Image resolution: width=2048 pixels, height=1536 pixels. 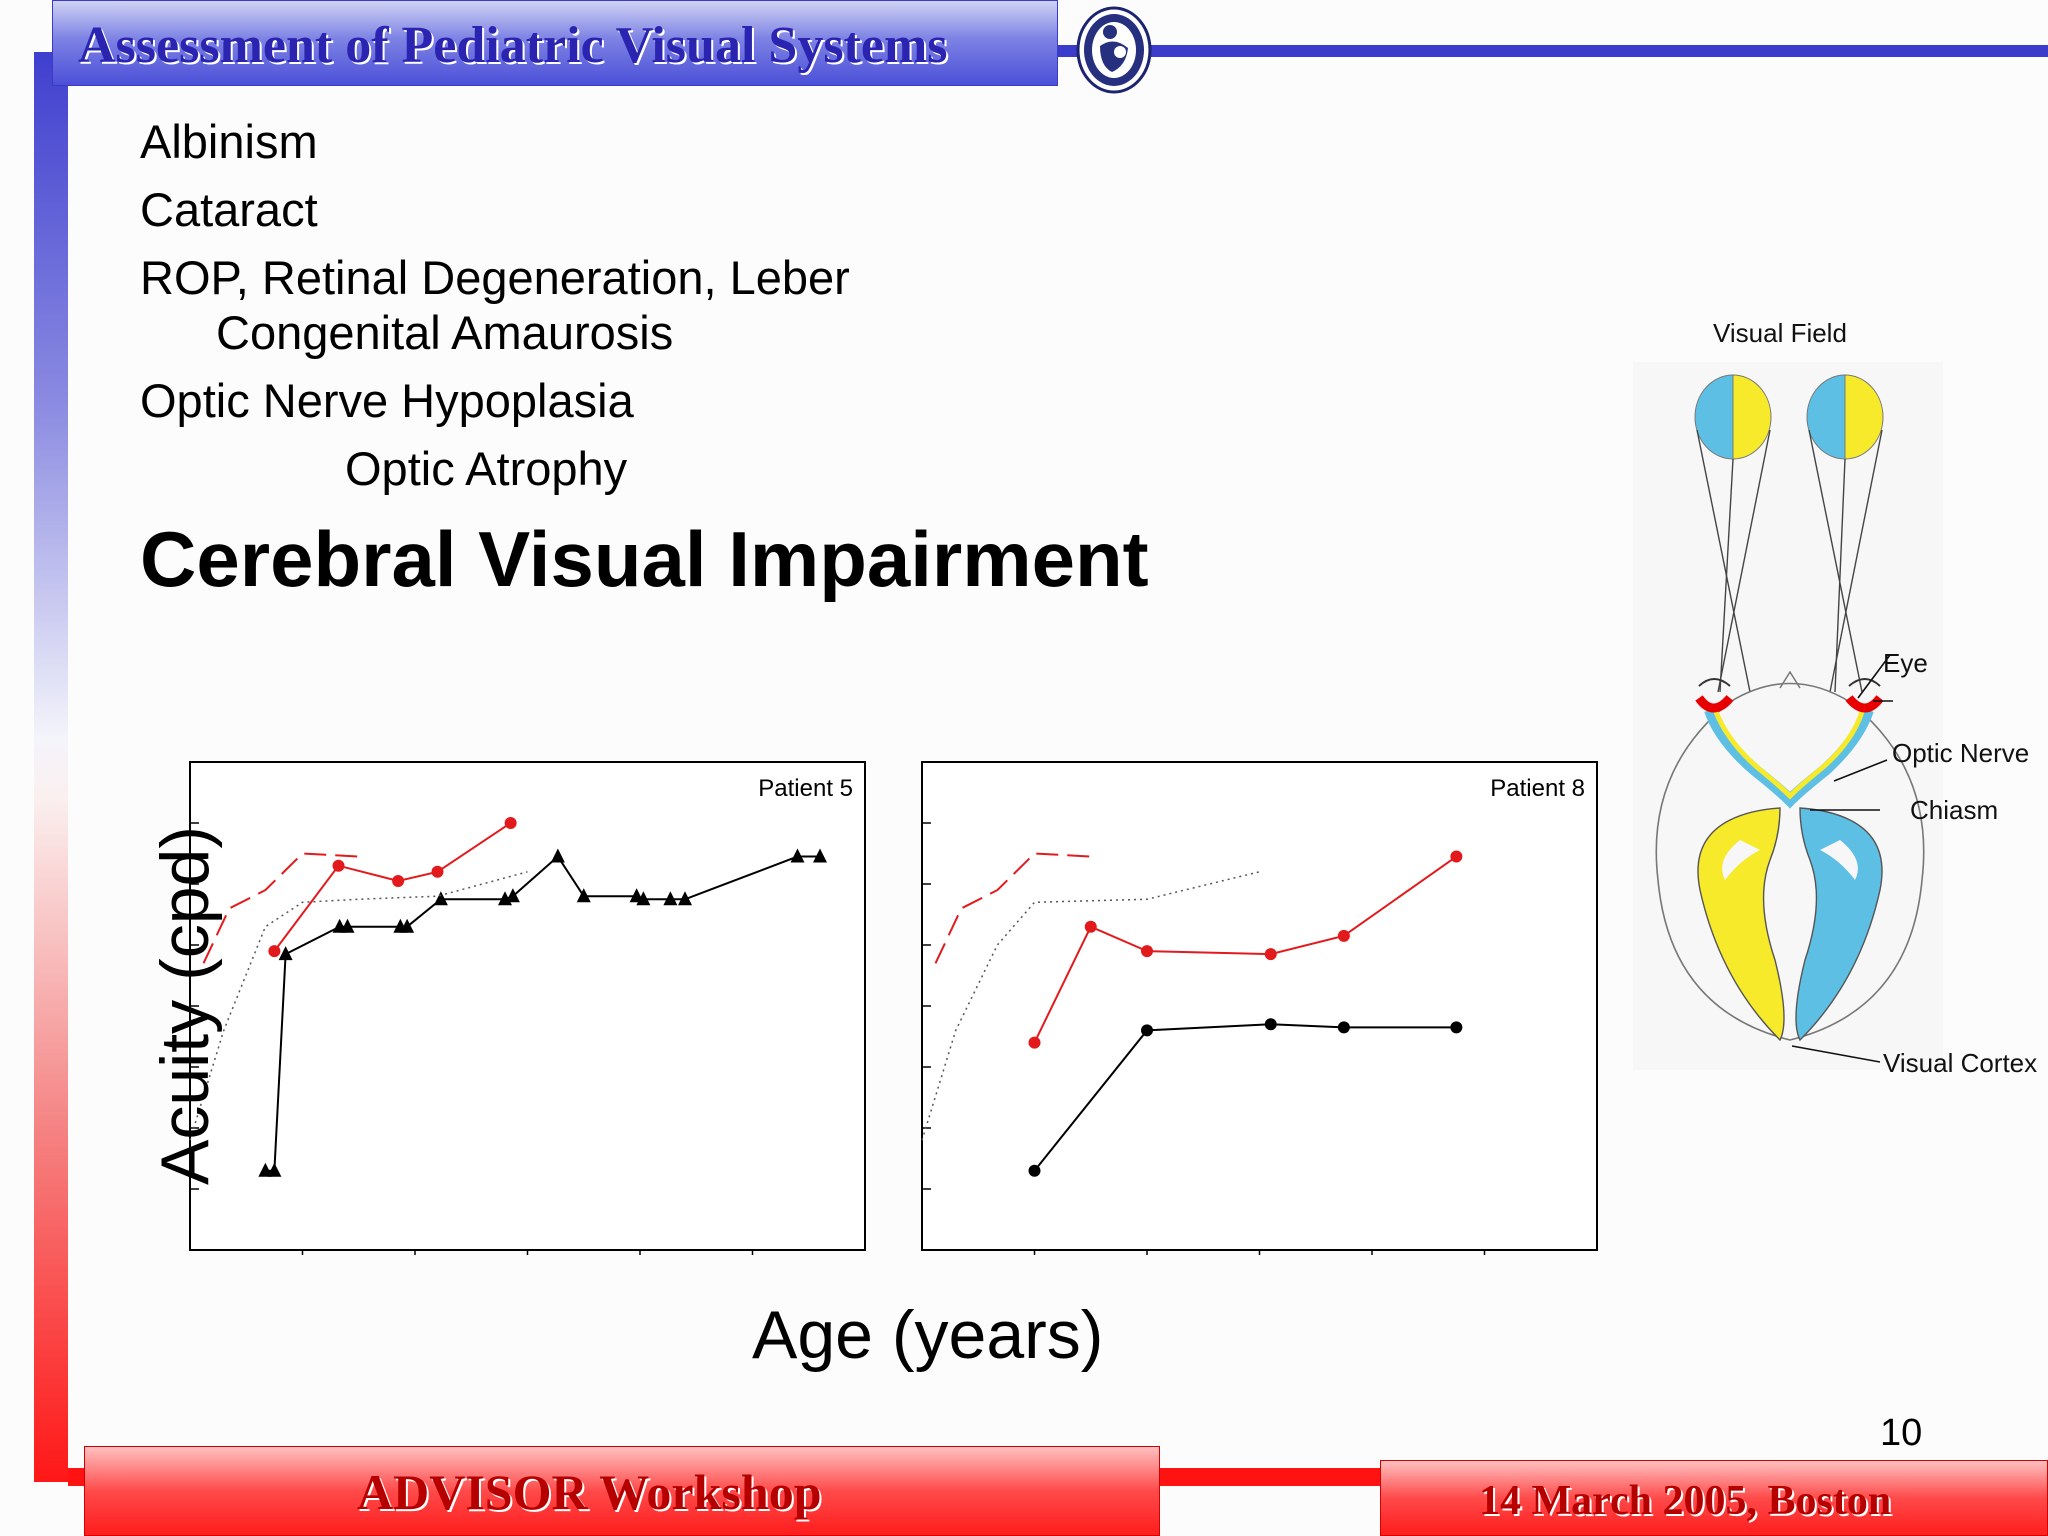 What do you see at coordinates (1599, 51) in the screenshot?
I see `header-rule` at bounding box center [1599, 51].